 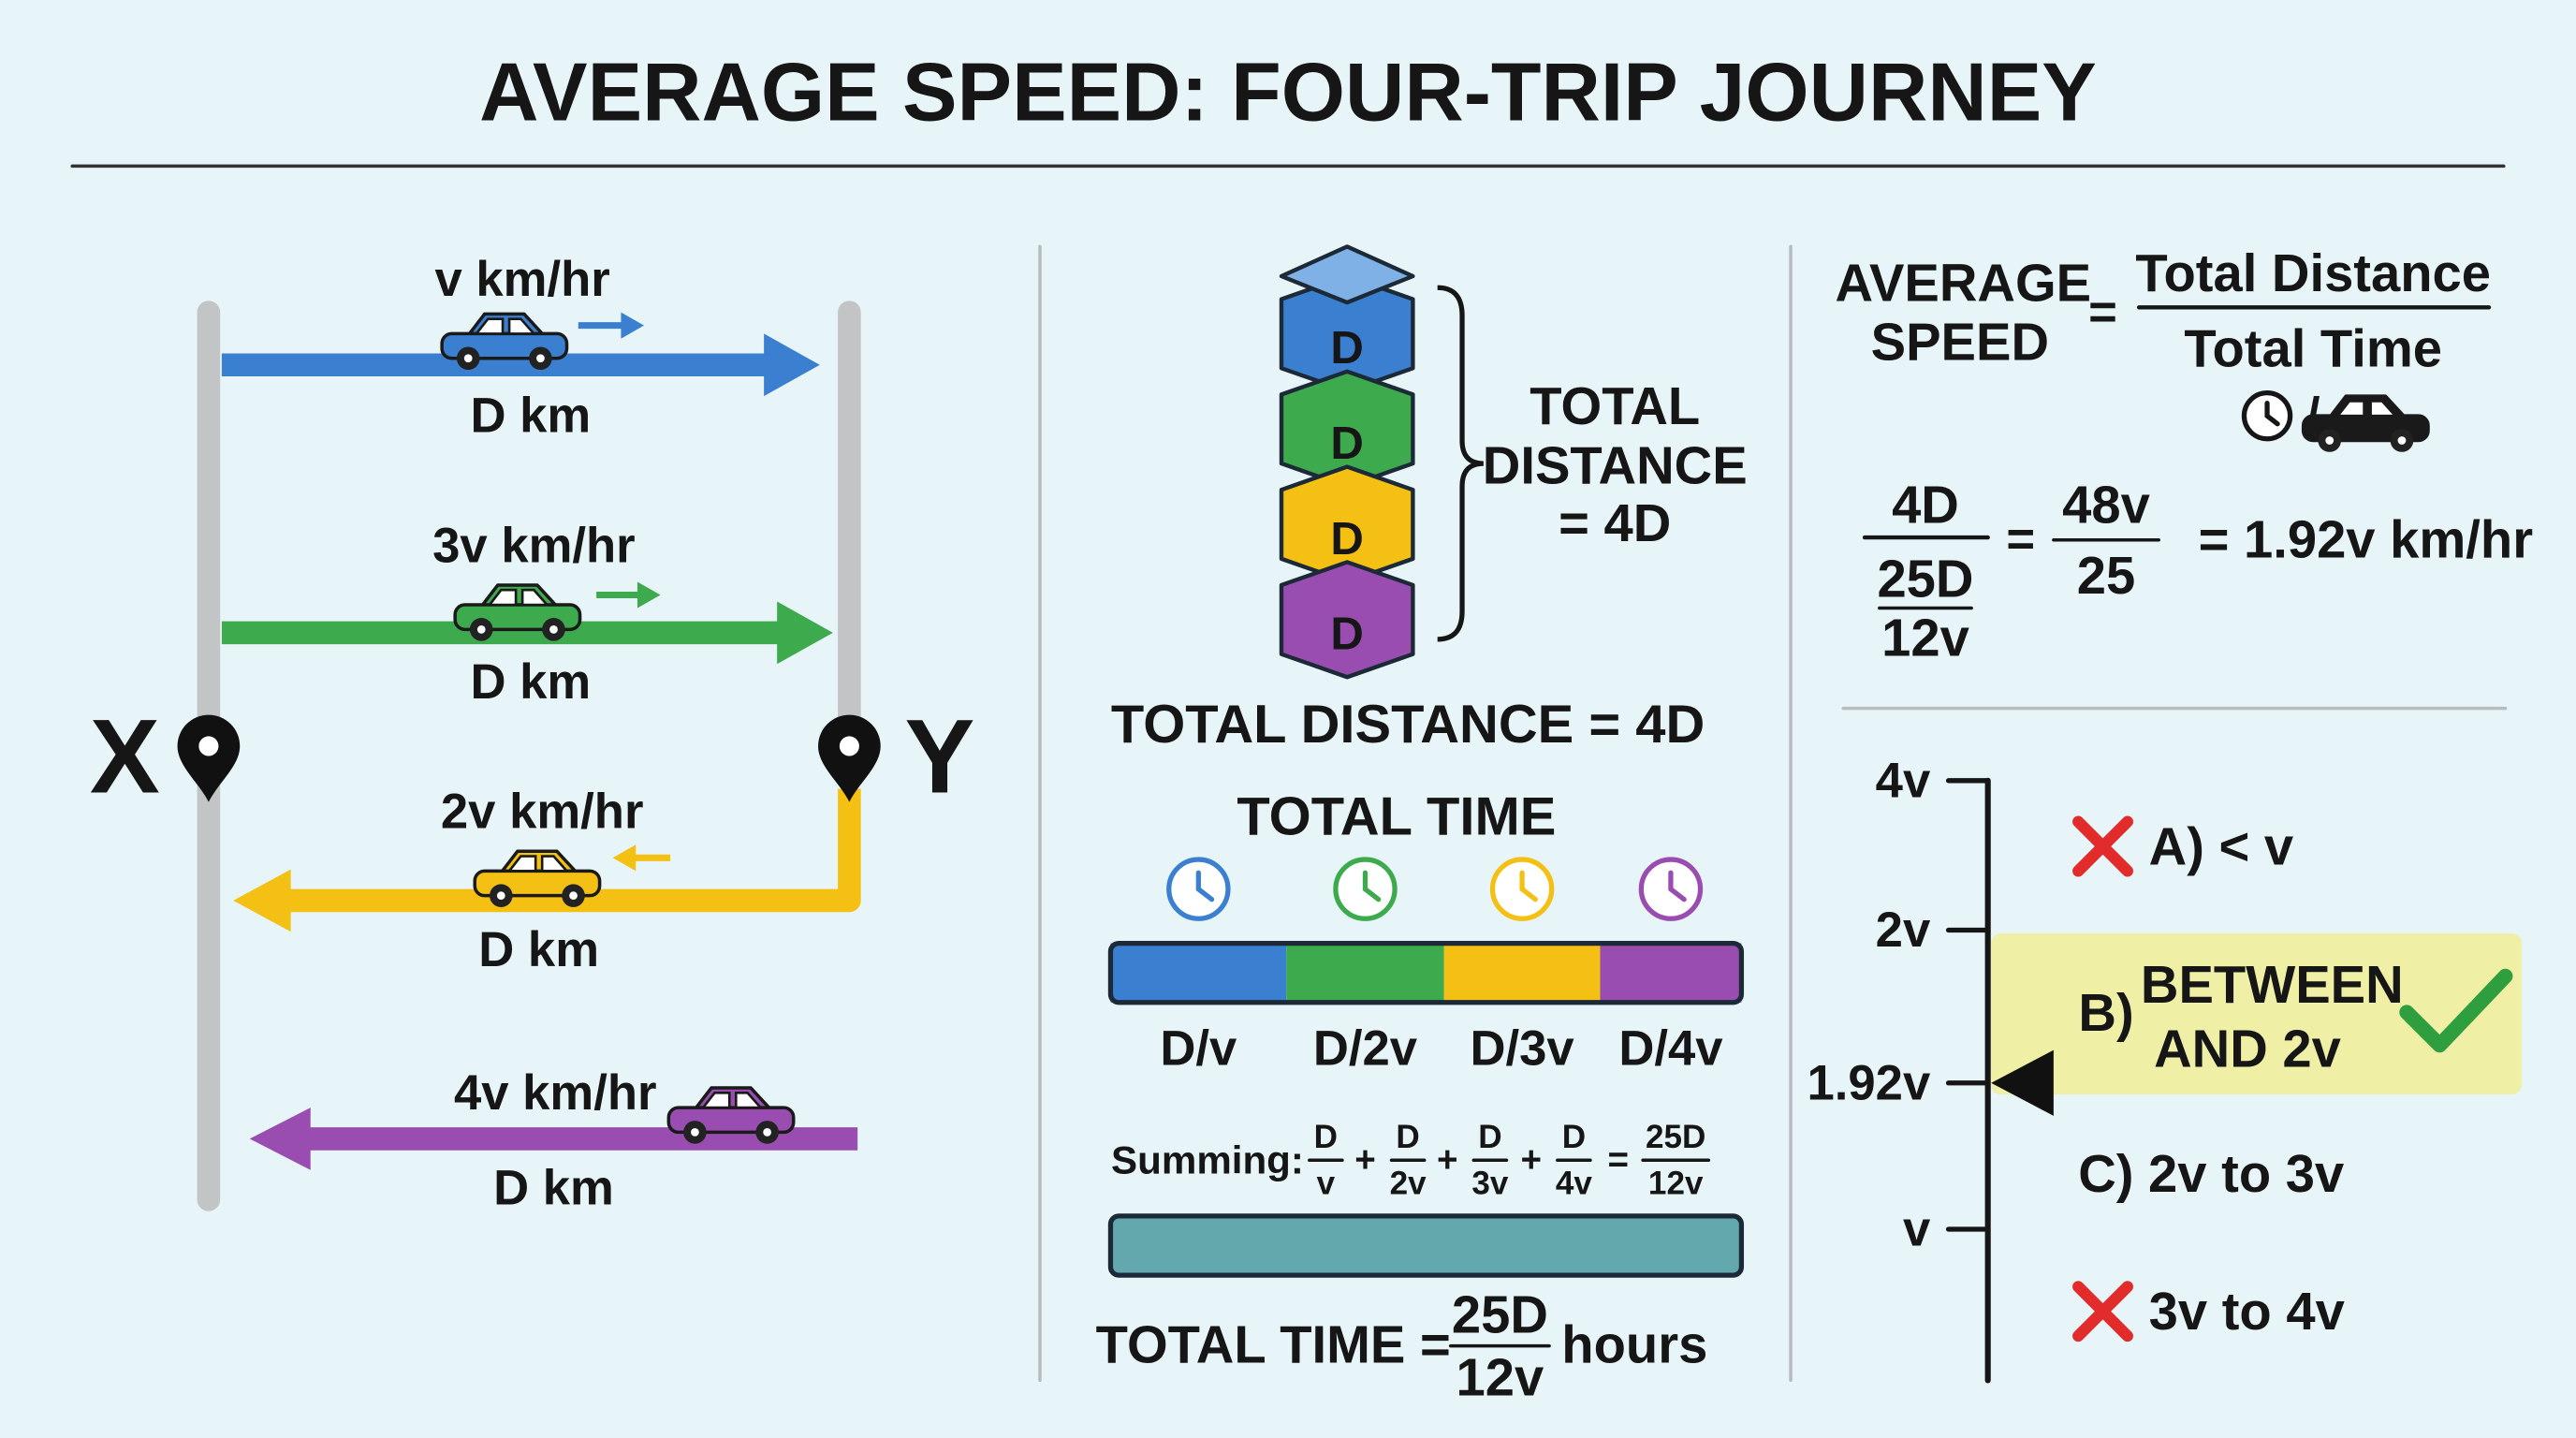 I want to click on total-time-label: TOTAL TIME =, so click(x=1273, y=1343).